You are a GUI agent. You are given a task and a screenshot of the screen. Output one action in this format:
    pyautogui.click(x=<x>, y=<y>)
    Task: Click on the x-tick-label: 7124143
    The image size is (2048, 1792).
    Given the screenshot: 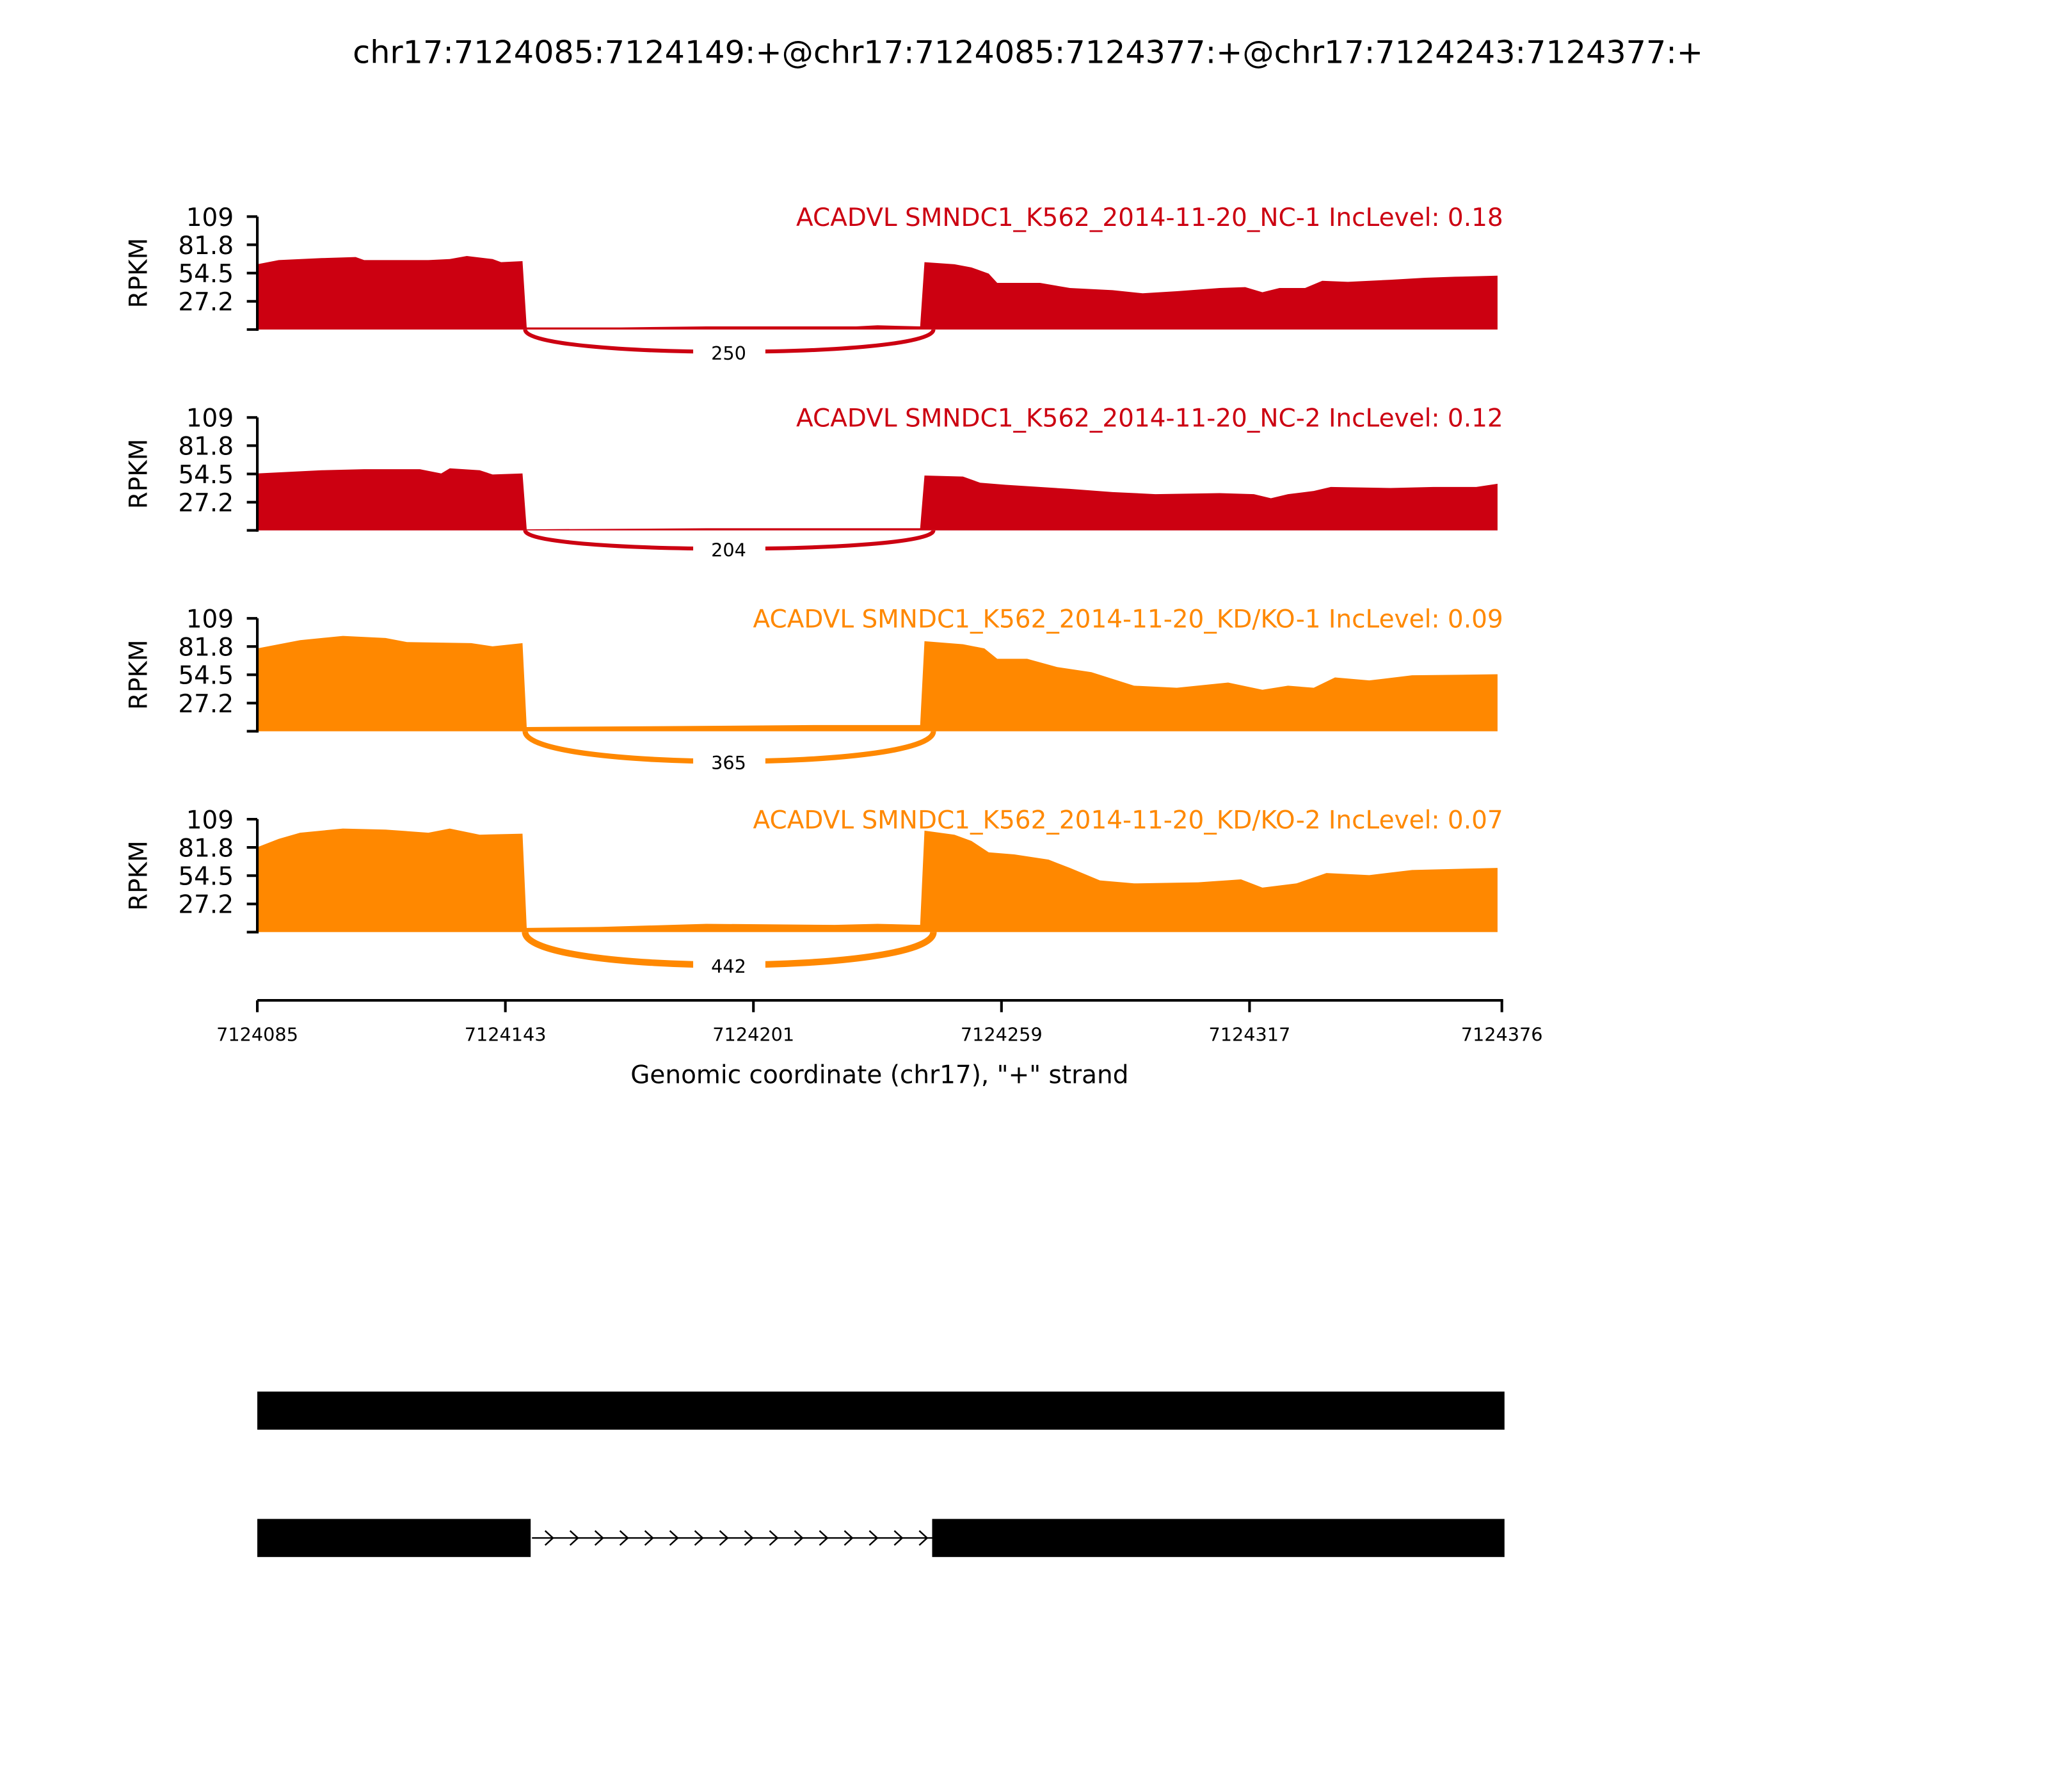 What is the action you would take?
    pyautogui.click(x=506, y=1035)
    